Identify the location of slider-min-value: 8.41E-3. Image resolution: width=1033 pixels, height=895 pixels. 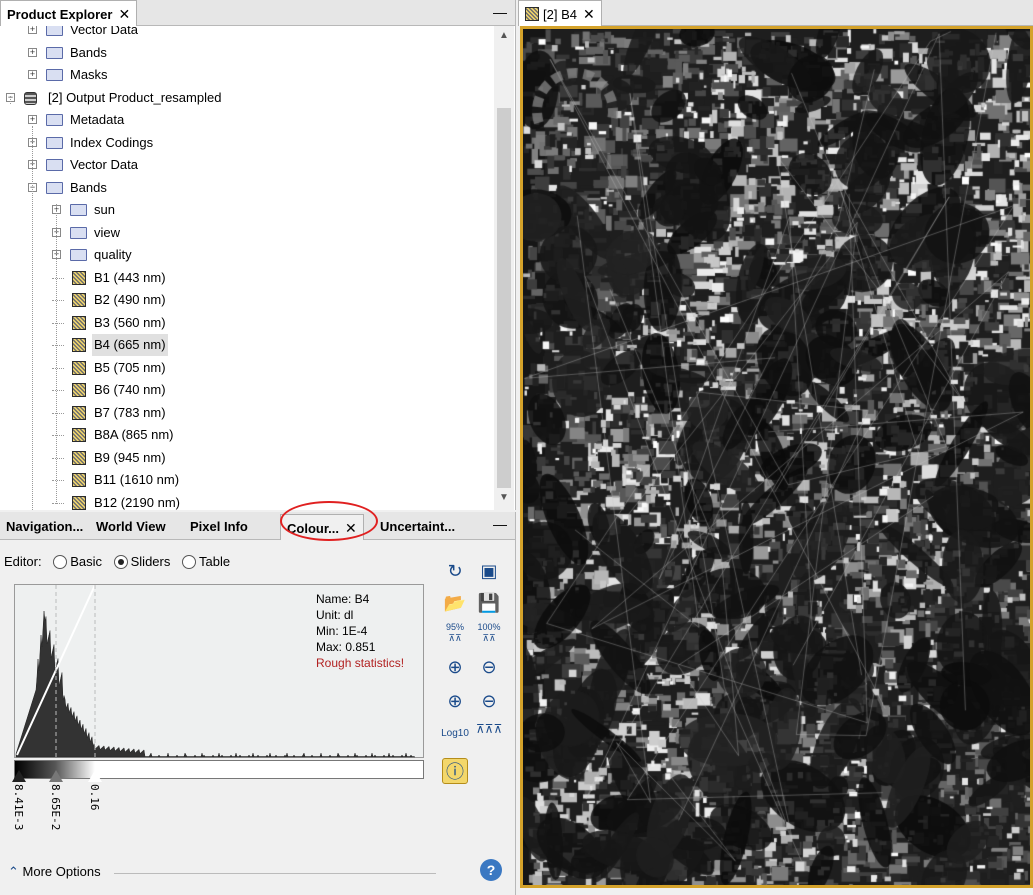
(18, 807).